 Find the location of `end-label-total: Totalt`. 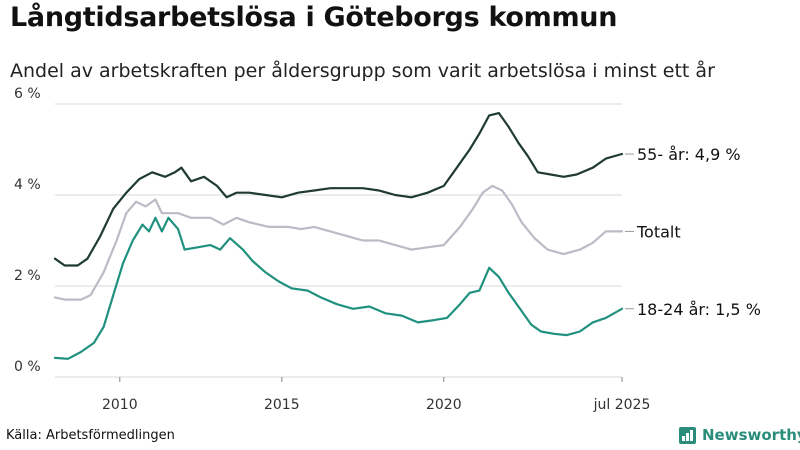

end-label-total: Totalt is located at coordinates (658, 231).